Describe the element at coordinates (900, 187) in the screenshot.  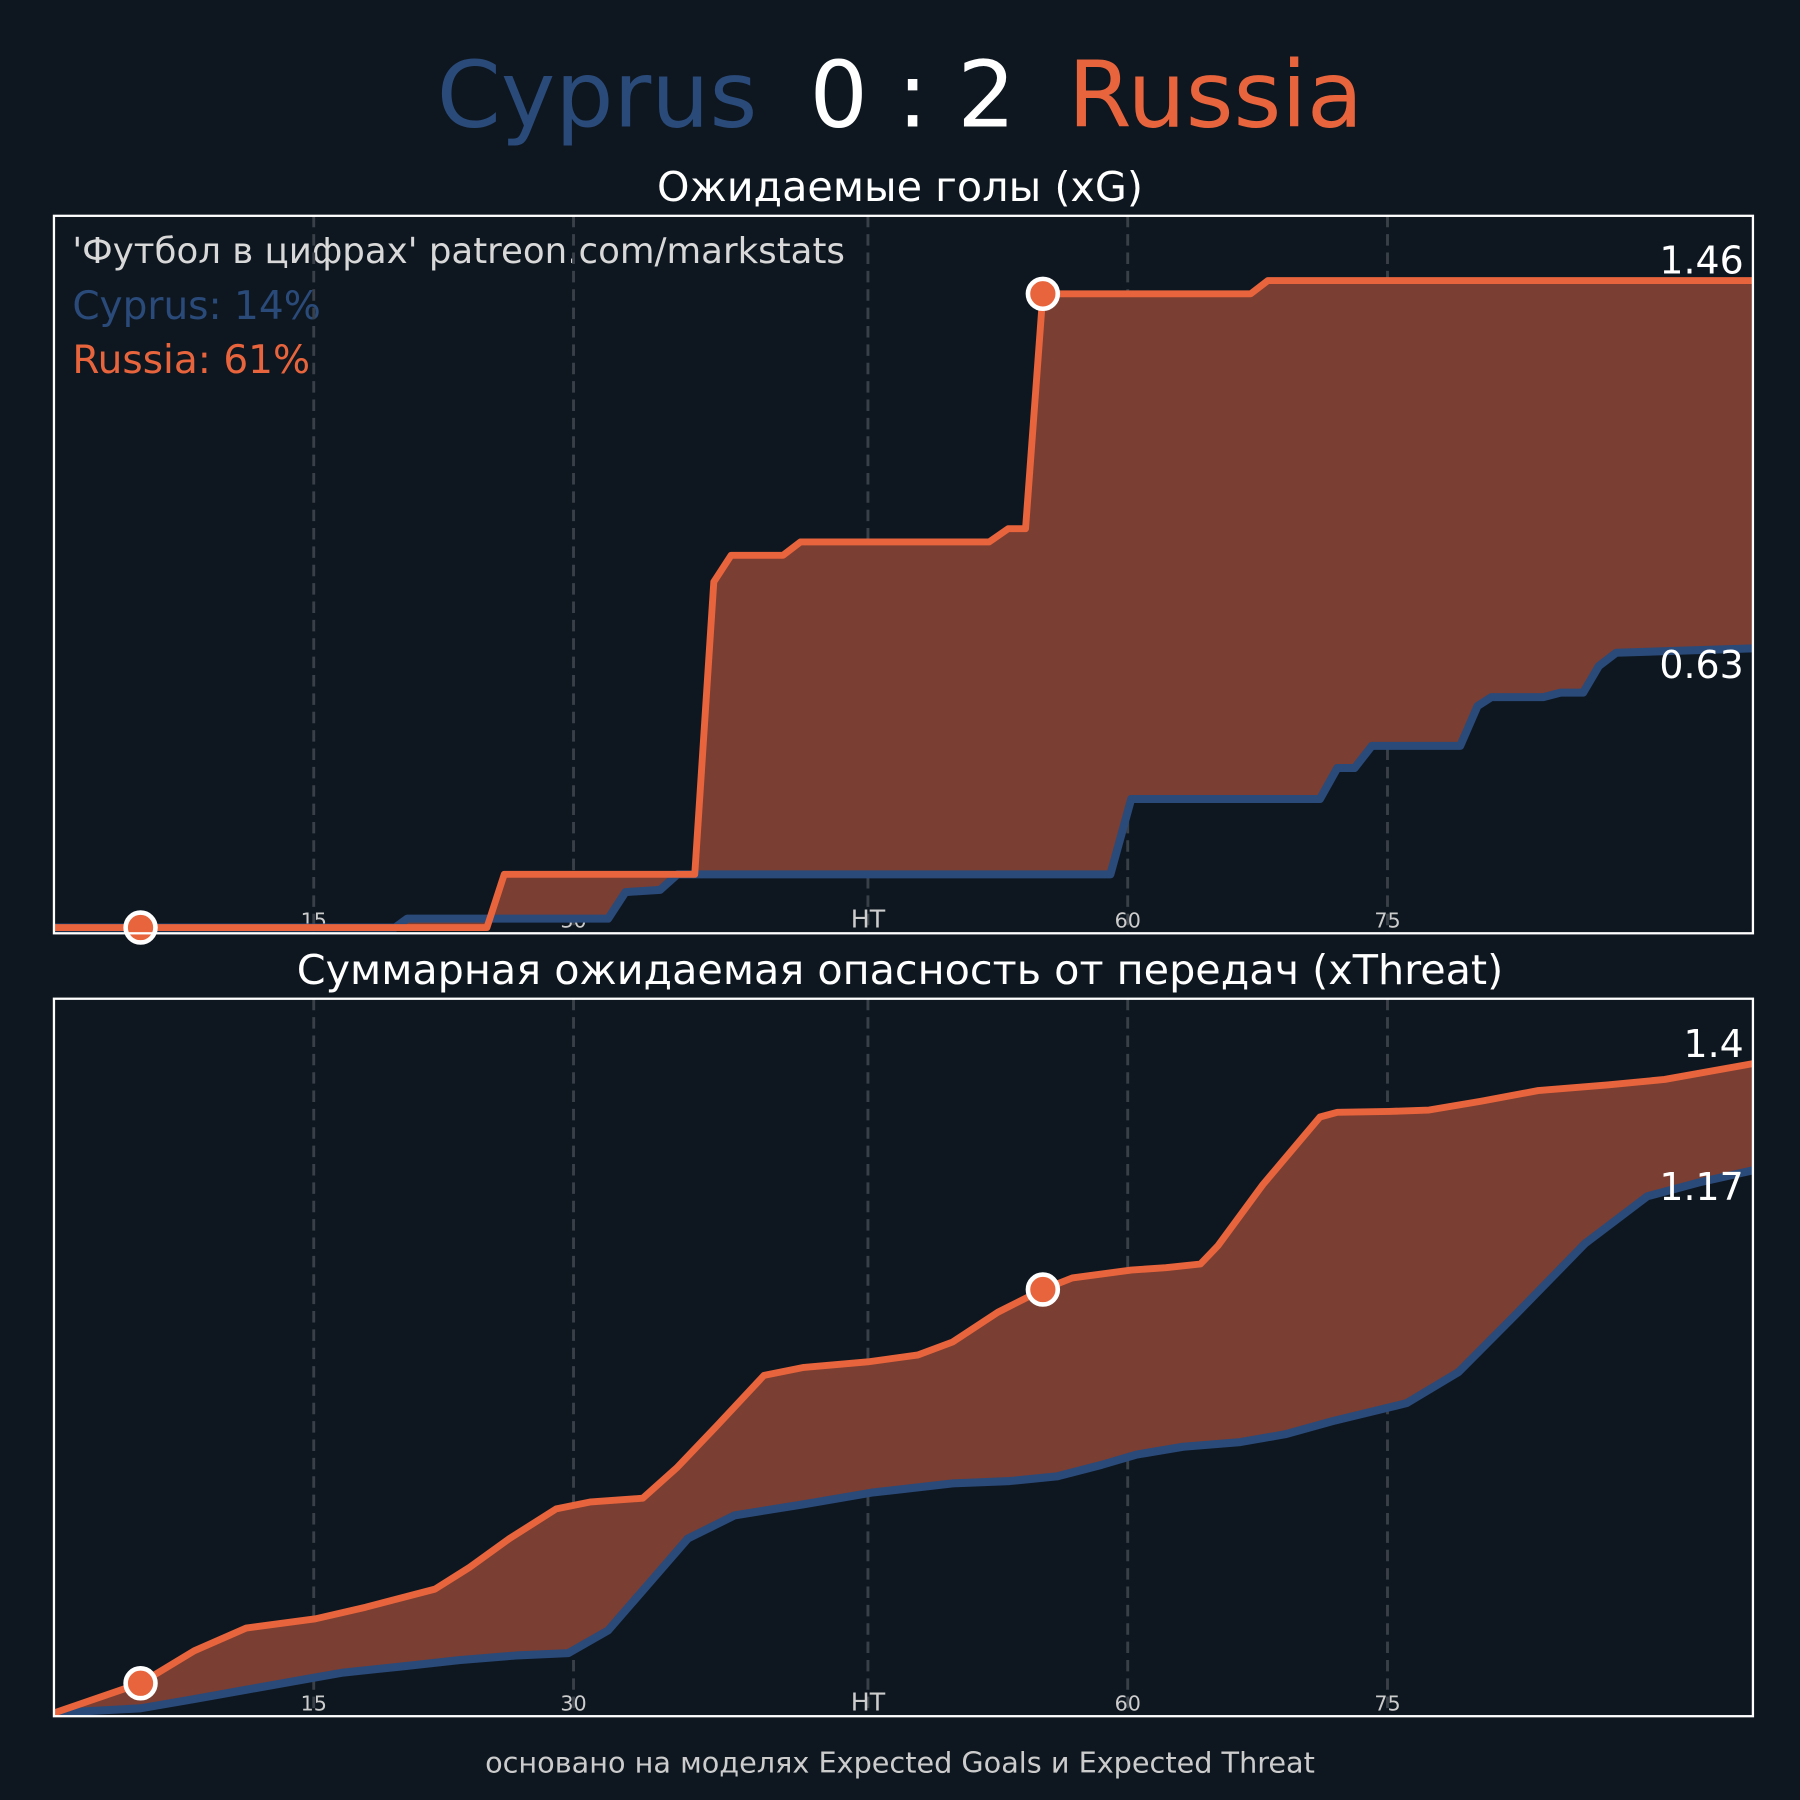
I see `panel-title: Ожидаемые голы (xG)` at that location.